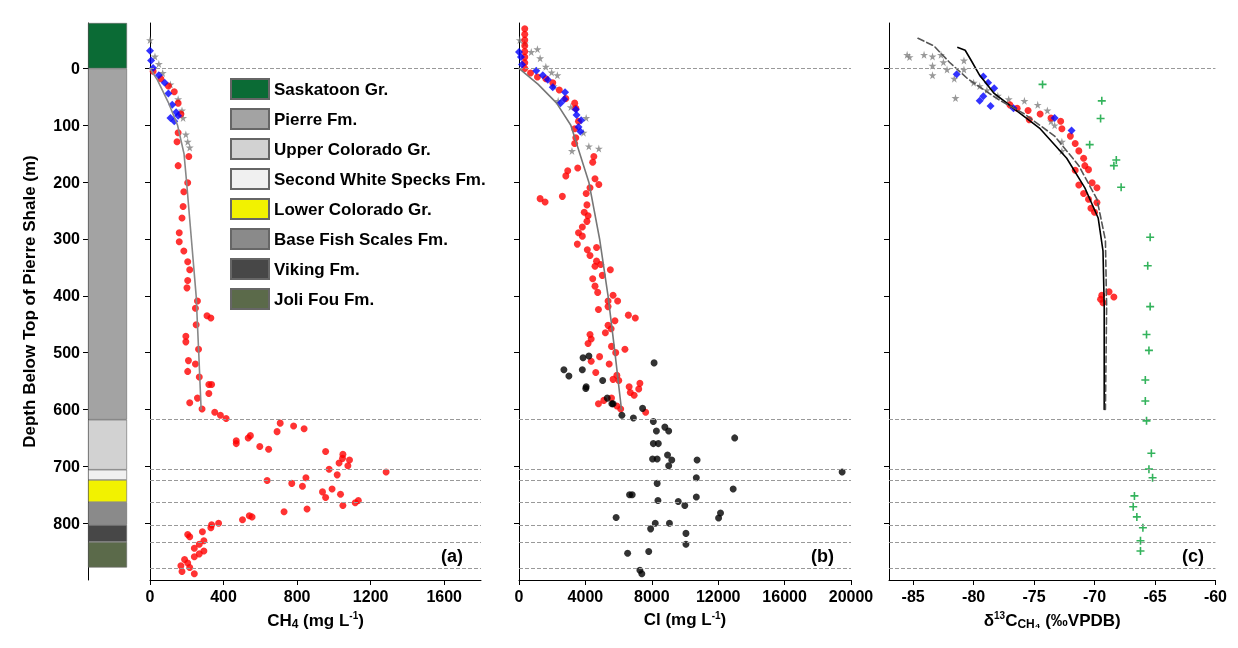 Image resolution: width=1238 pixels, height=648 pixels. Describe the element at coordinates (1034, 596) in the screenshot. I see `x-tick-label: -75` at that location.